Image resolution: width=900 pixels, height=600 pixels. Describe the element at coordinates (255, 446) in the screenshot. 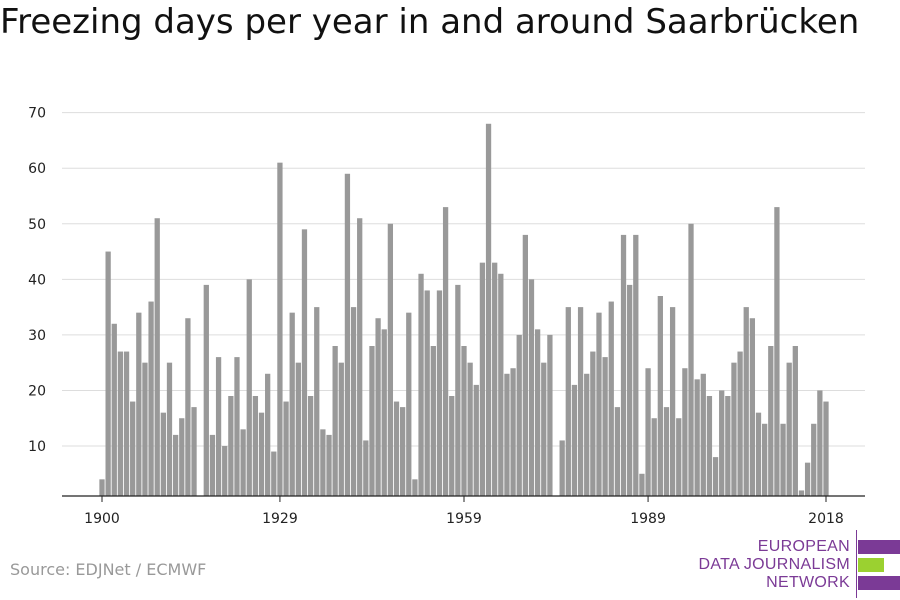

I see `bar-1925` at that location.